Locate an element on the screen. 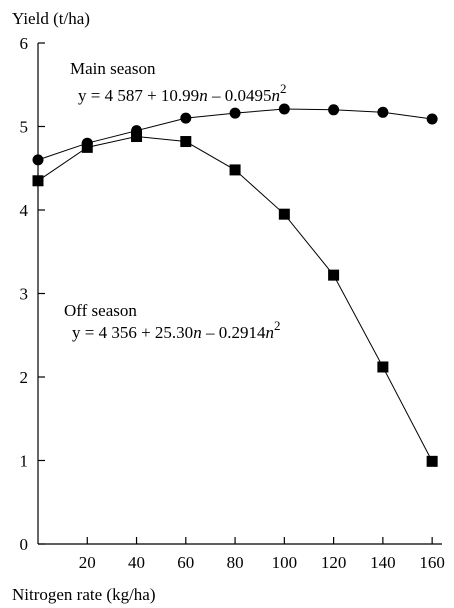 The image size is (454, 608). x-tick-label: 20 is located at coordinates (87, 562).